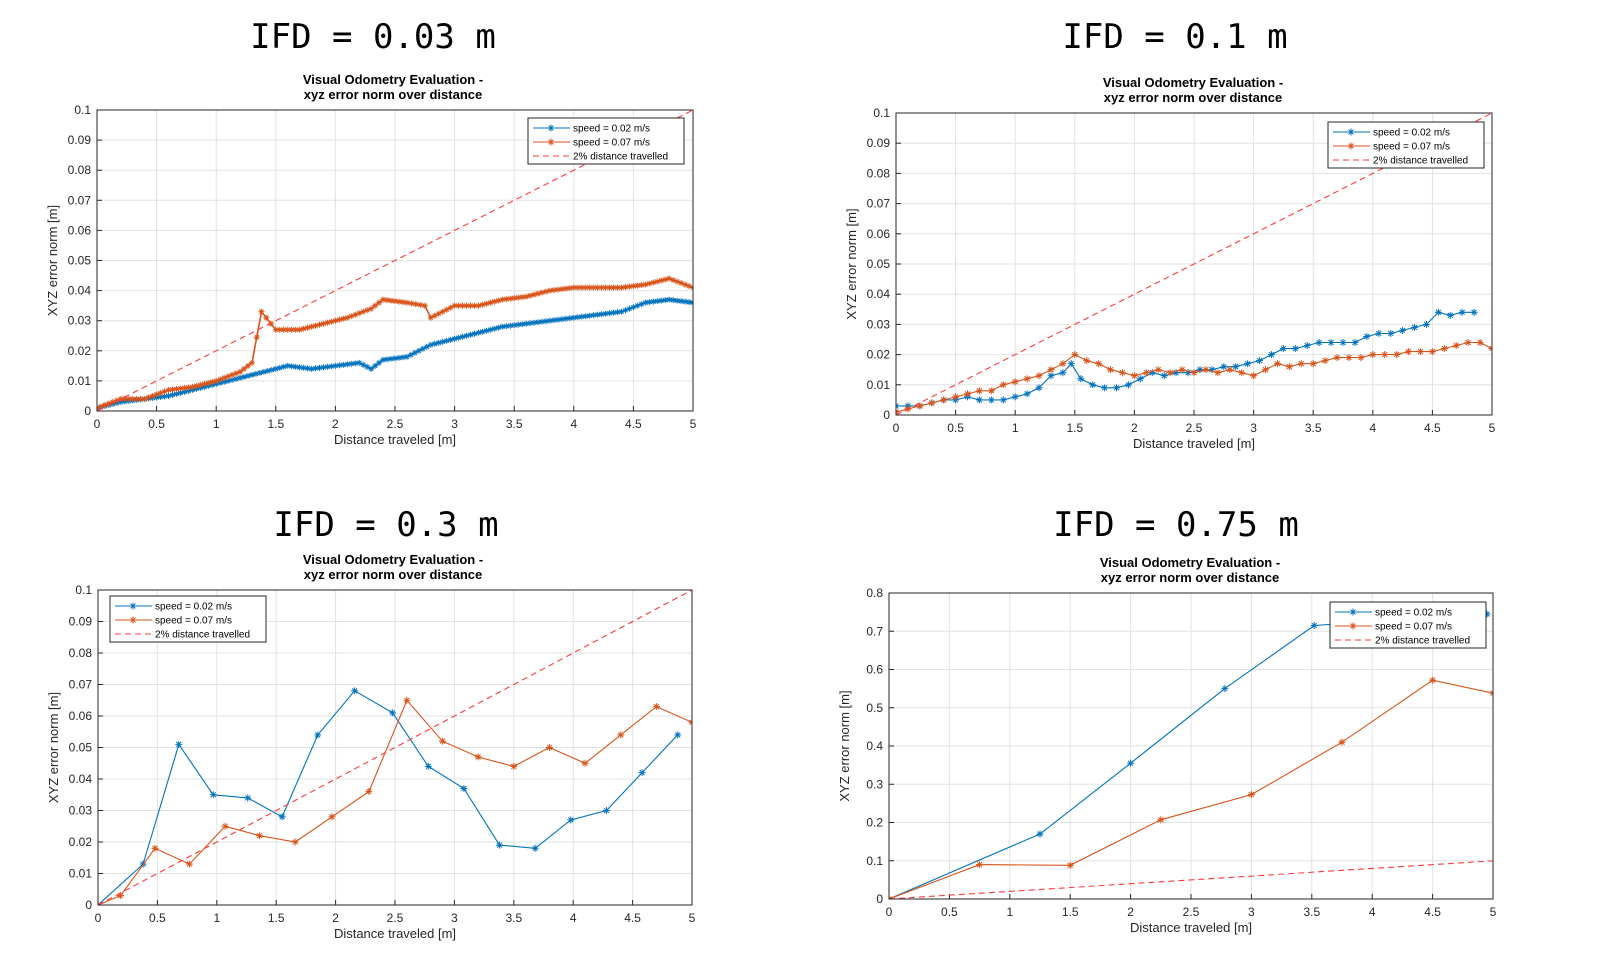  Describe the element at coordinates (1176, 525) in the screenshot. I see `panel-heading: IFD = 0.75 m` at that location.